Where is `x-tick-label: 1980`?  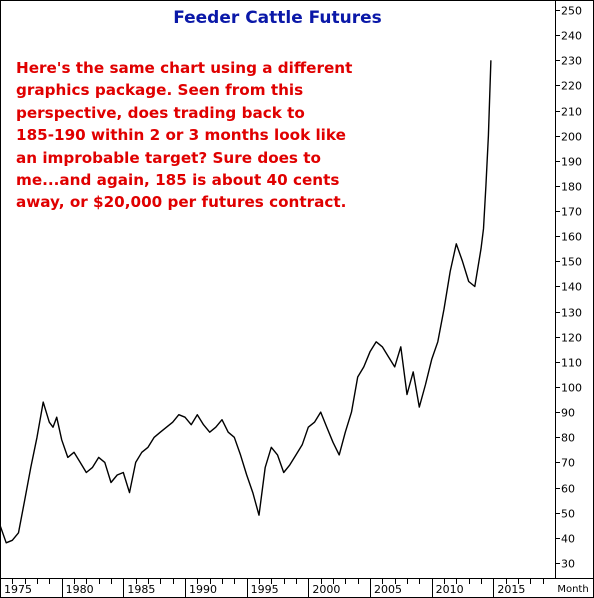 x-tick-label: 1980 is located at coordinates (80, 589).